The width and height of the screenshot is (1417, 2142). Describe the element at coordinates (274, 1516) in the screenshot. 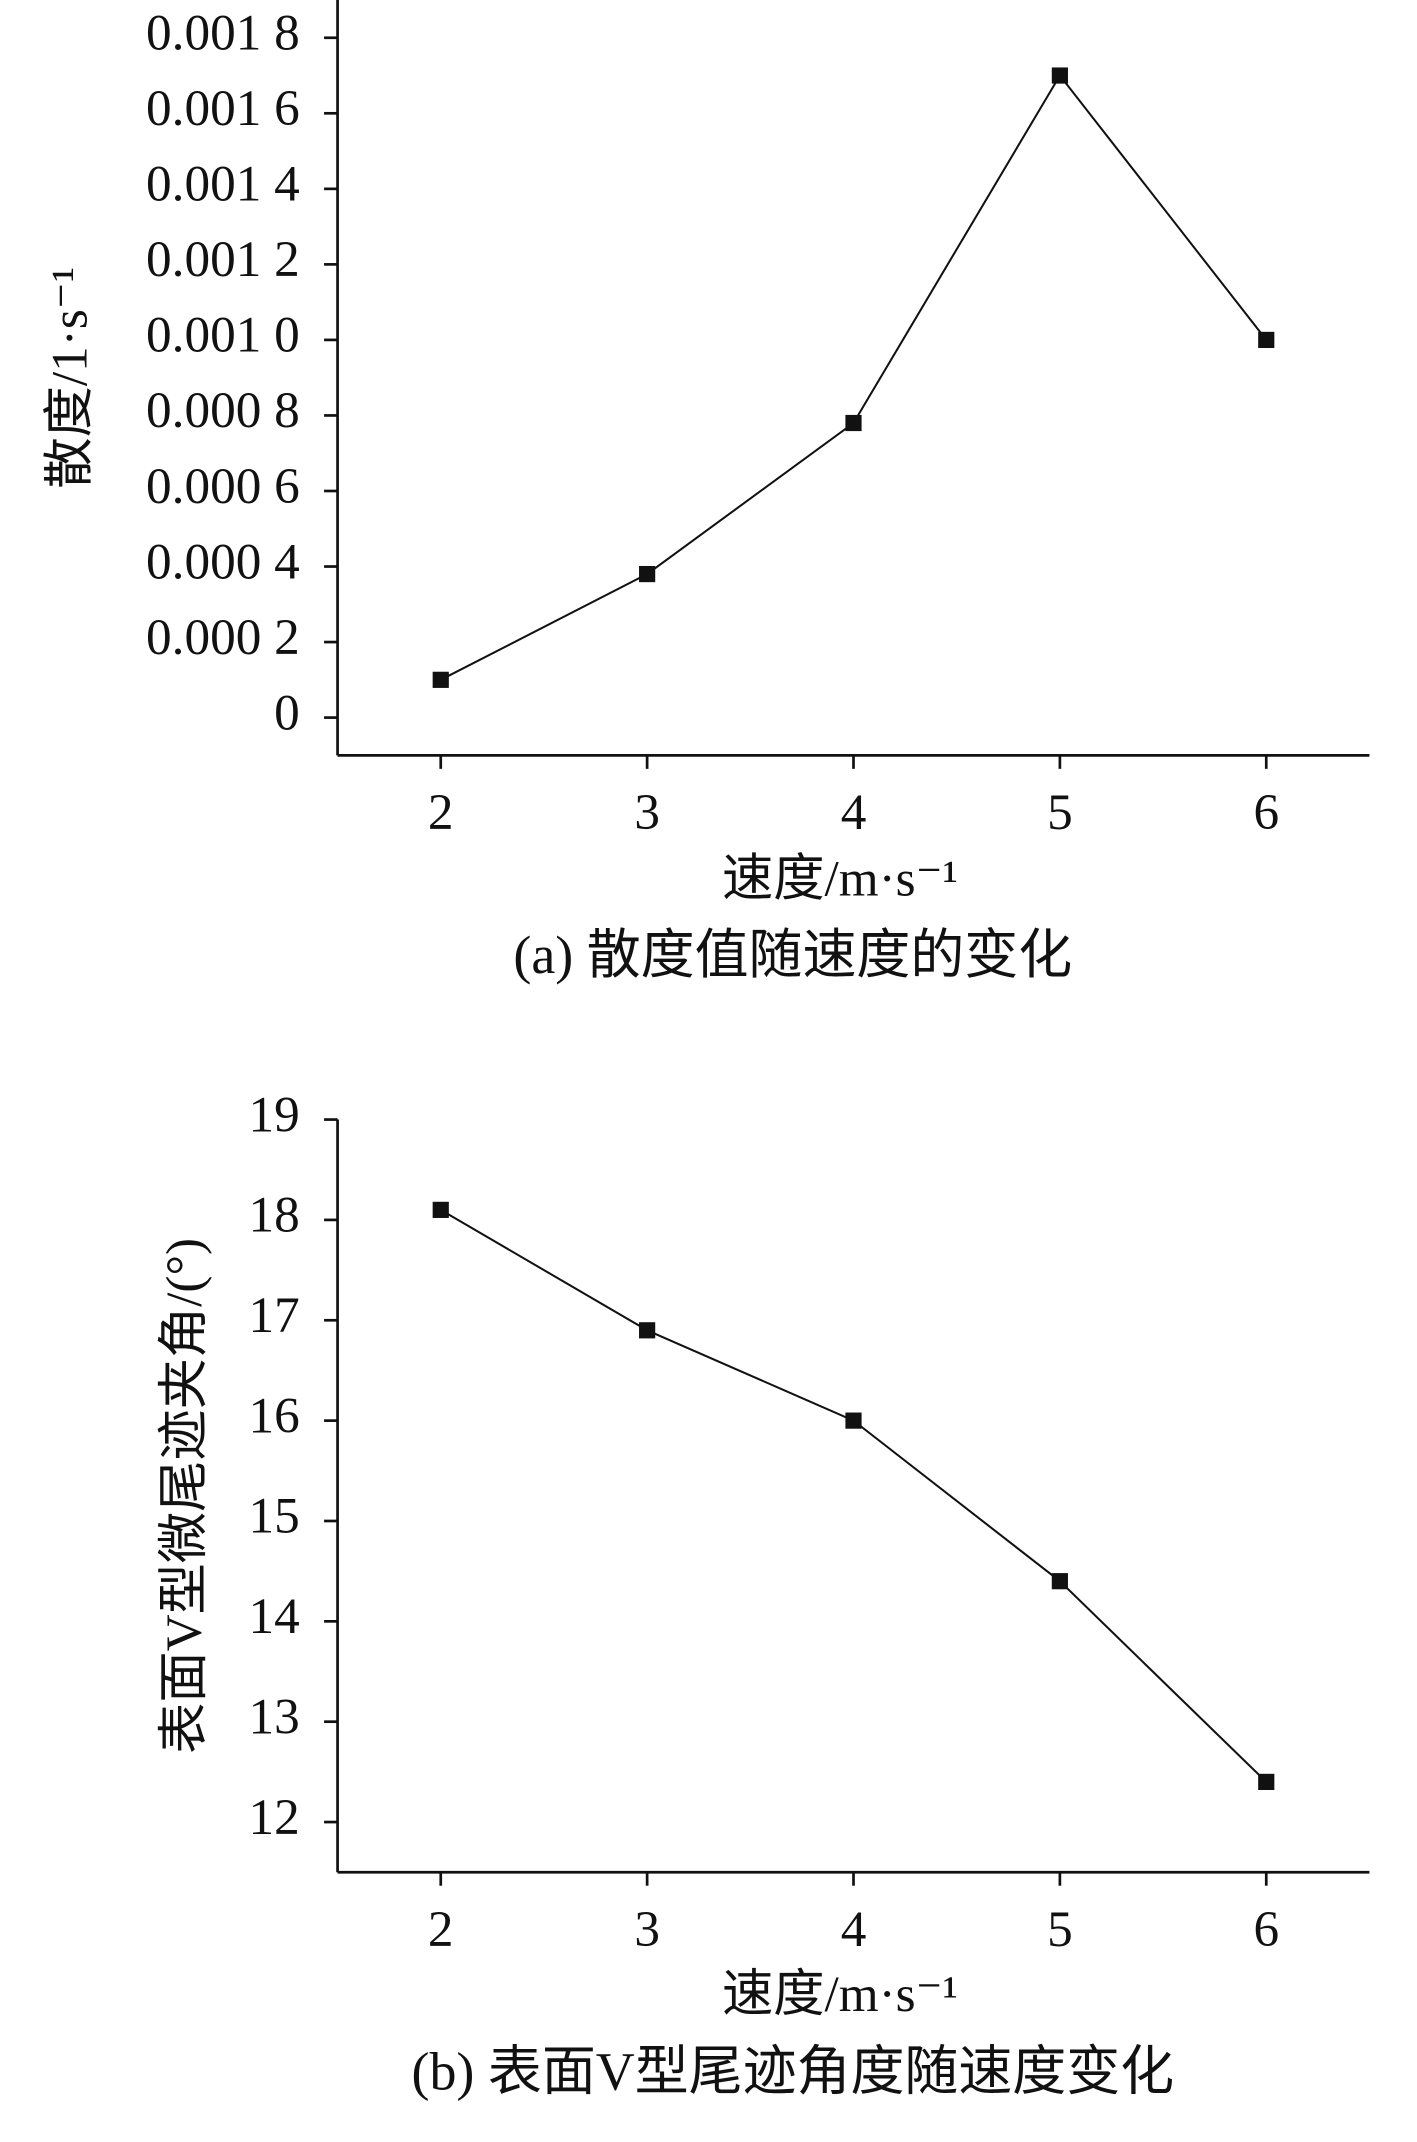

I see `y-tick-label: 15` at that location.